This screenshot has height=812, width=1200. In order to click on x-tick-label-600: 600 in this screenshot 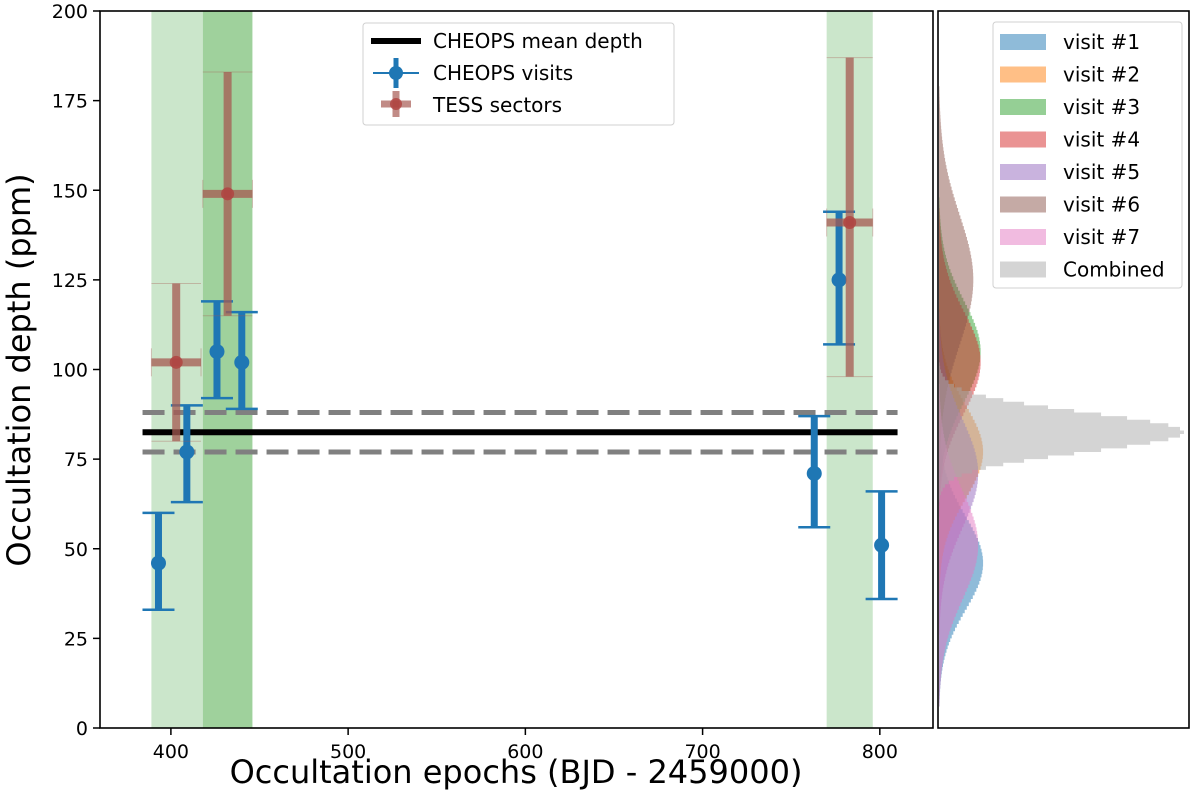, I will do `click(525, 752)`.